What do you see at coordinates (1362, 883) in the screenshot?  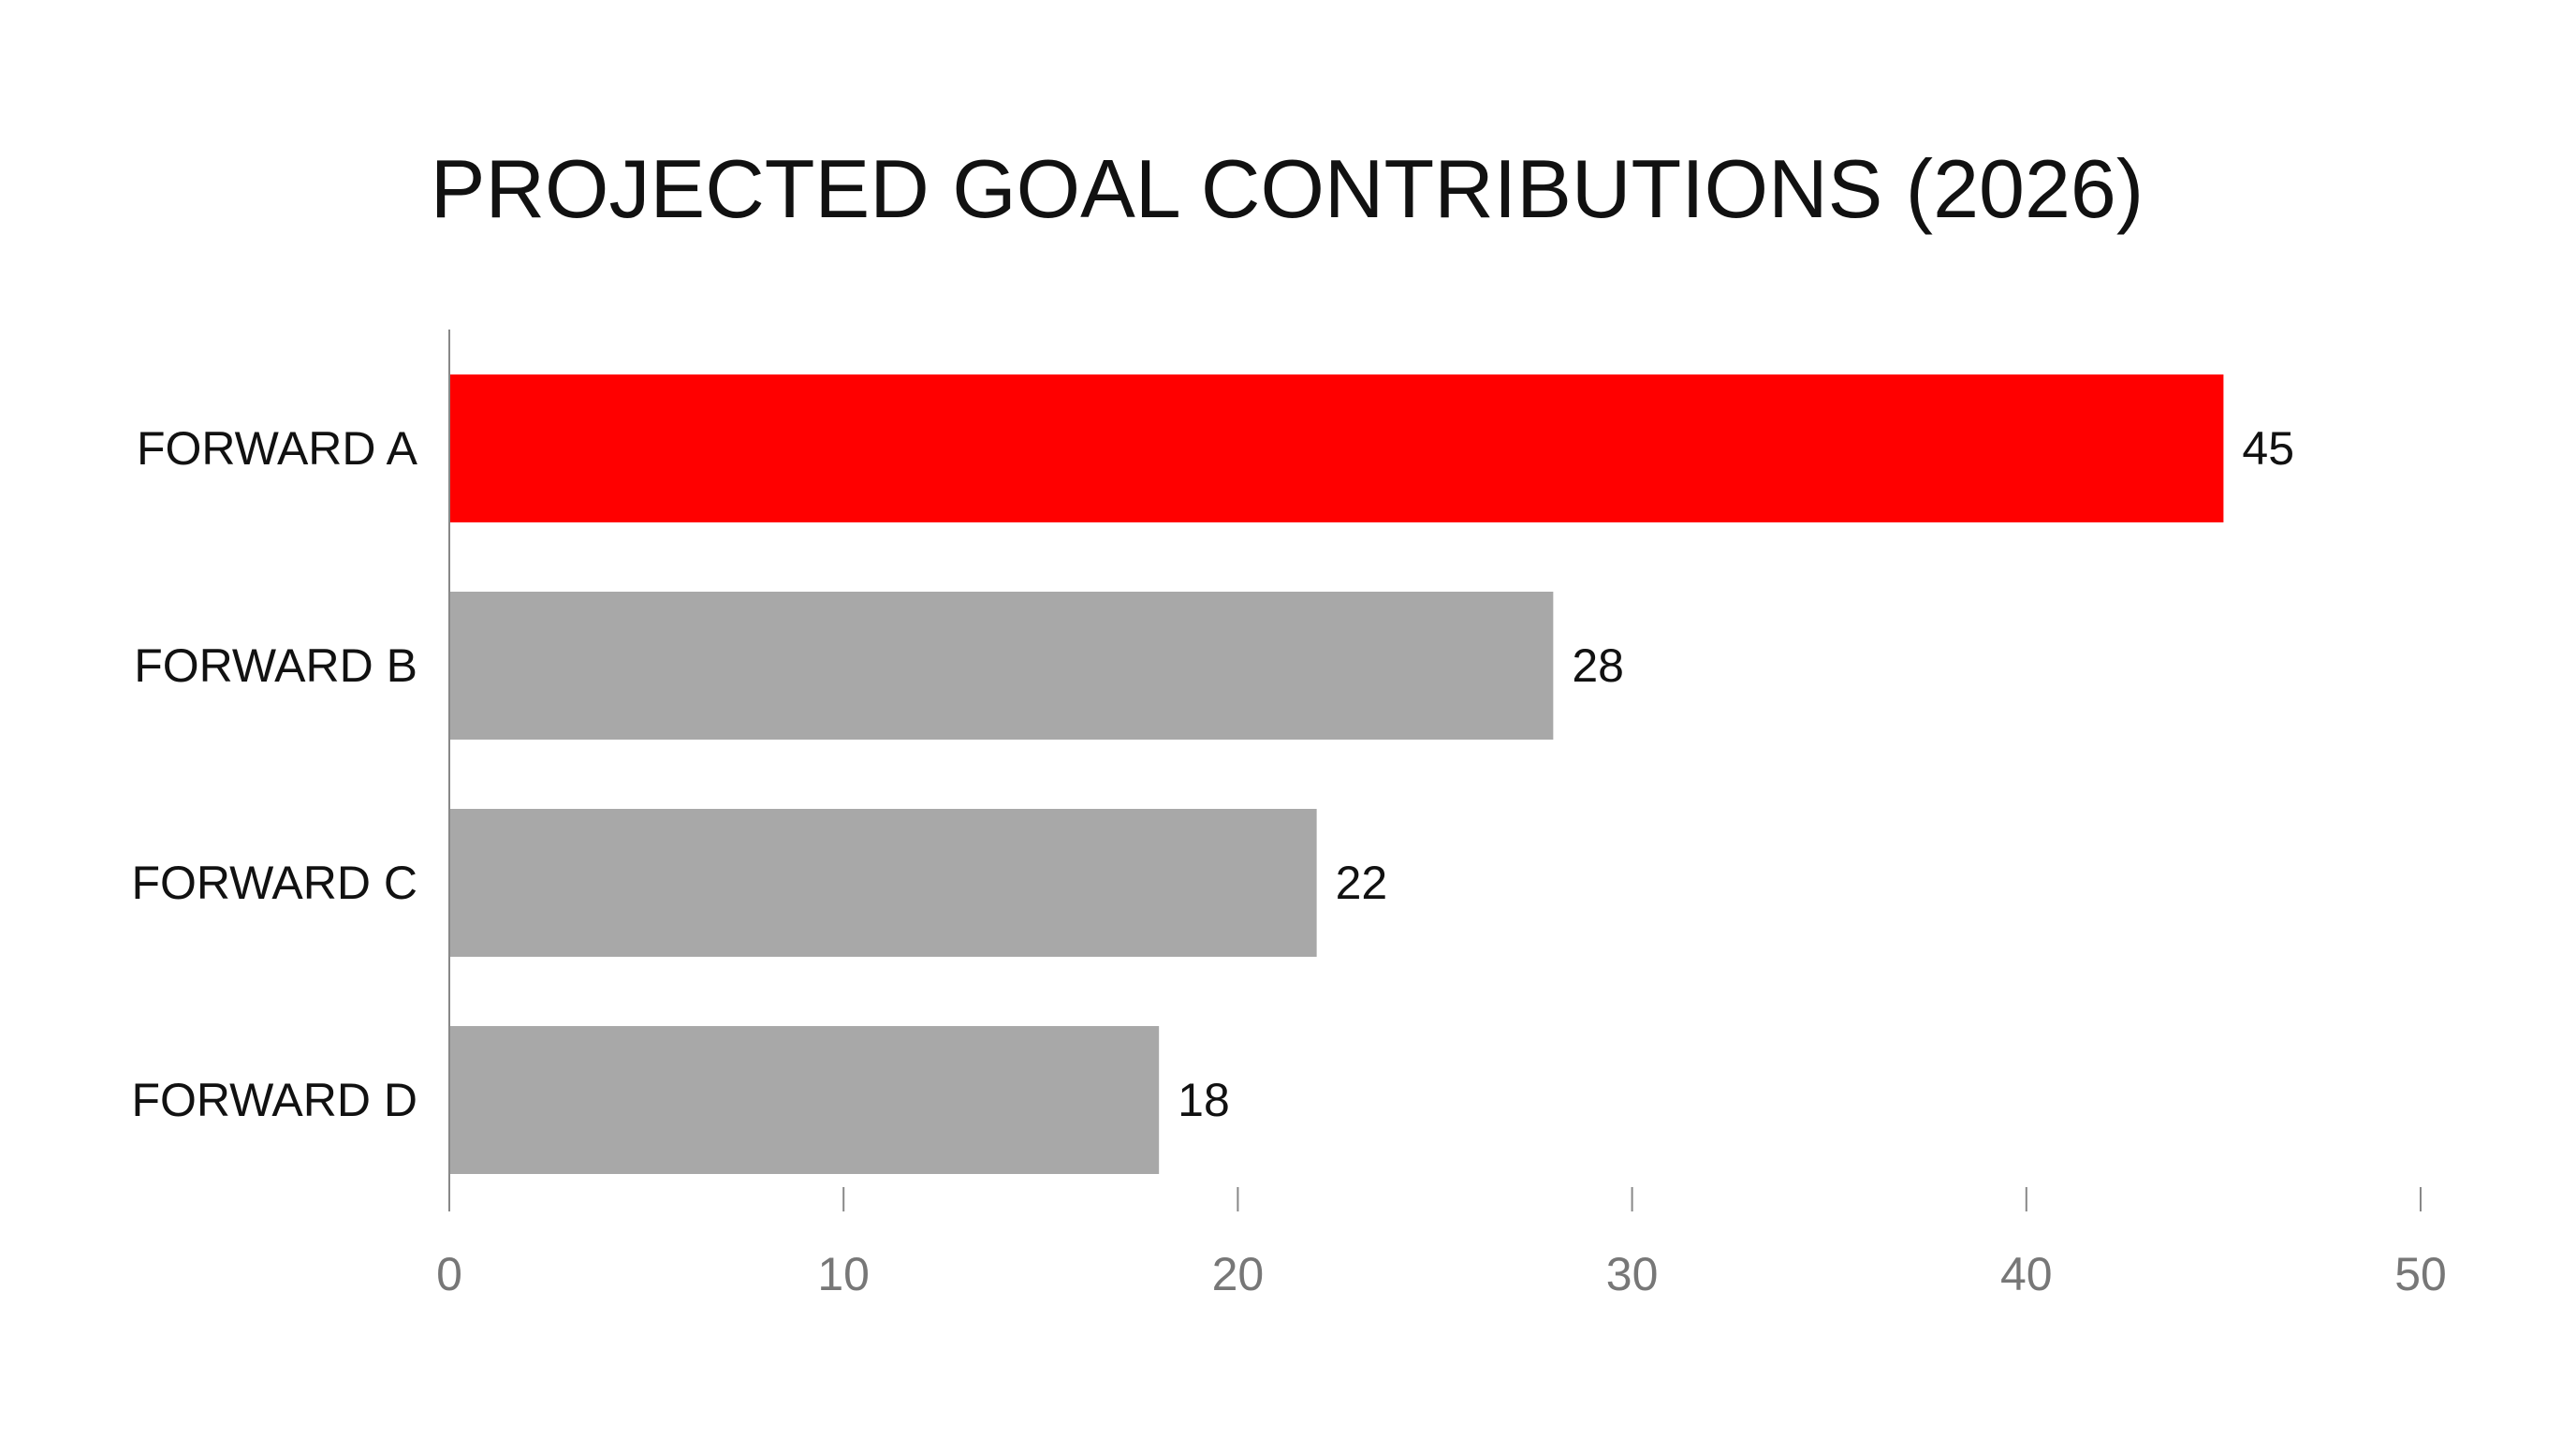 I see `value-label: 22` at bounding box center [1362, 883].